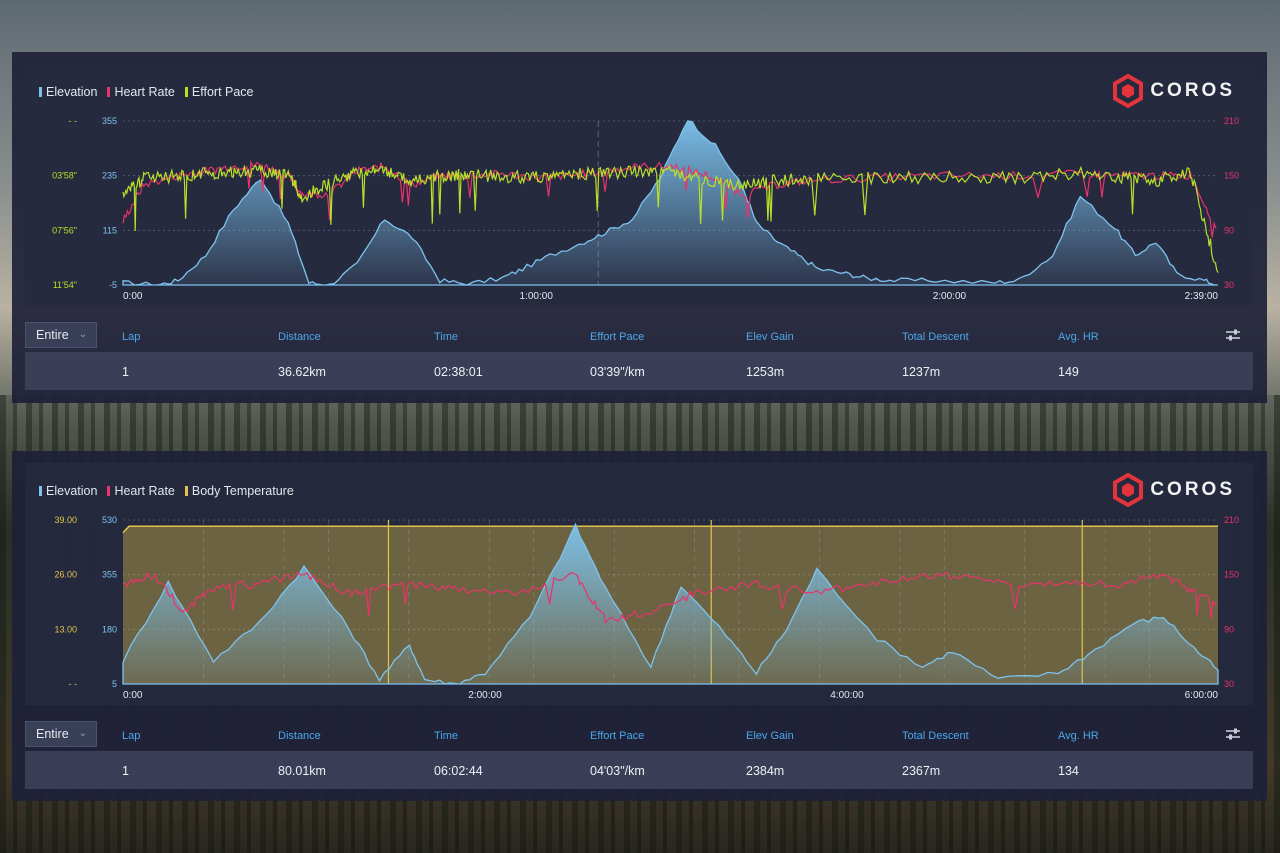 Image resolution: width=1280 pixels, height=853 pixels. Describe the element at coordinates (617, 771) in the screenshot. I see `cell-effort-pace: 04'03"/km` at that location.